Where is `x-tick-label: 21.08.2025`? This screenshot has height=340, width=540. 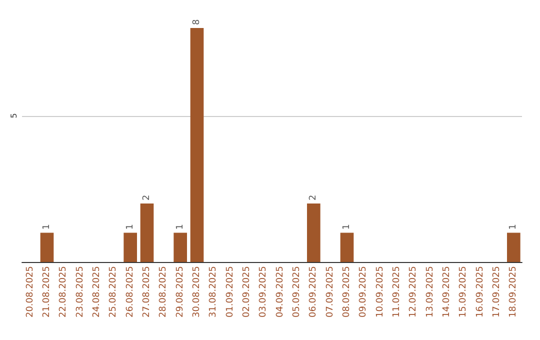
x-tick-label: 21.08.2025 is located at coordinates (47, 292).